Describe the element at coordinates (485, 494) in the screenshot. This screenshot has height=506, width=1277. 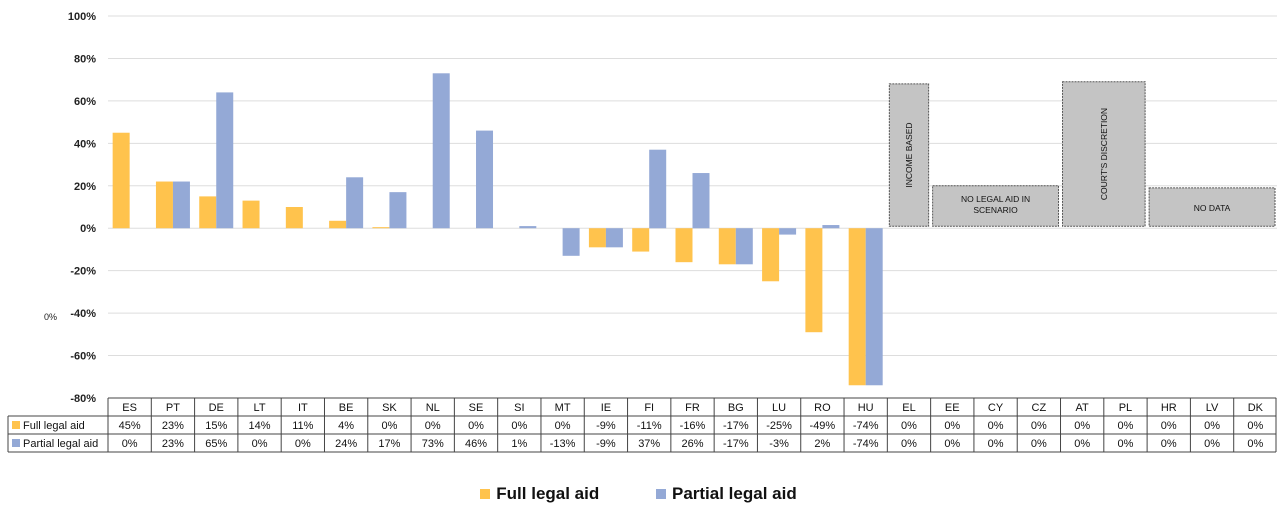
I see `legend-swatch-full` at that location.